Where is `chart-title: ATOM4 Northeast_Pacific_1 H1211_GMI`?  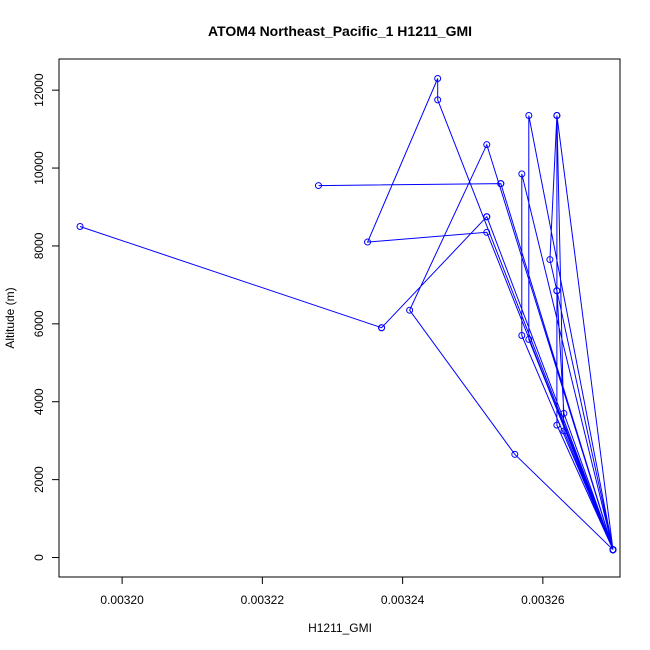 chart-title: ATOM4 Northeast_Pacific_1 H1211_GMI is located at coordinates (340, 31).